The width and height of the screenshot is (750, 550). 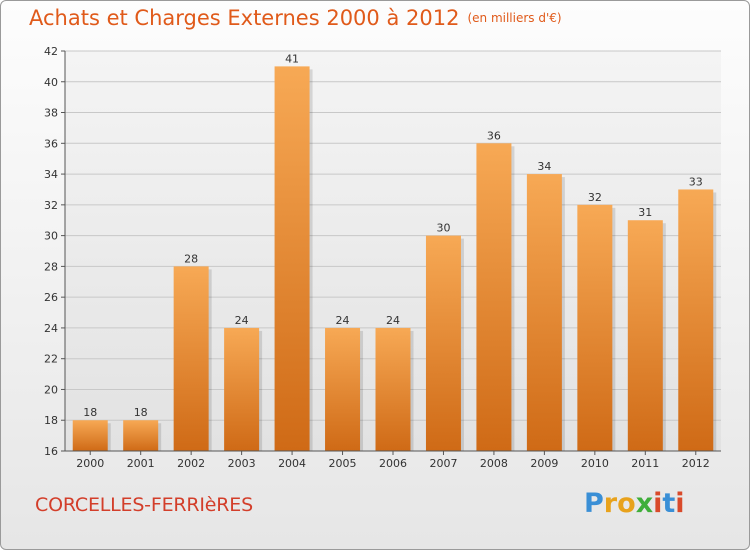 I want to click on y-tick-label: 24, so click(x=51, y=328).